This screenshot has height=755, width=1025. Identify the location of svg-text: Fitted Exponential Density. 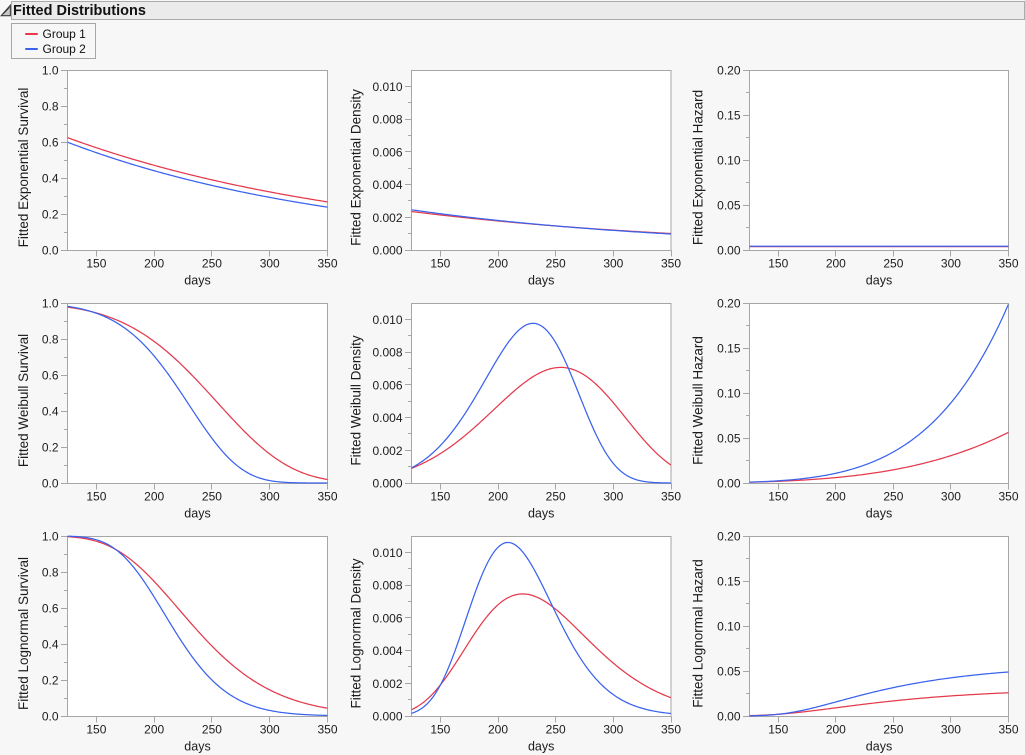
(356, 167).